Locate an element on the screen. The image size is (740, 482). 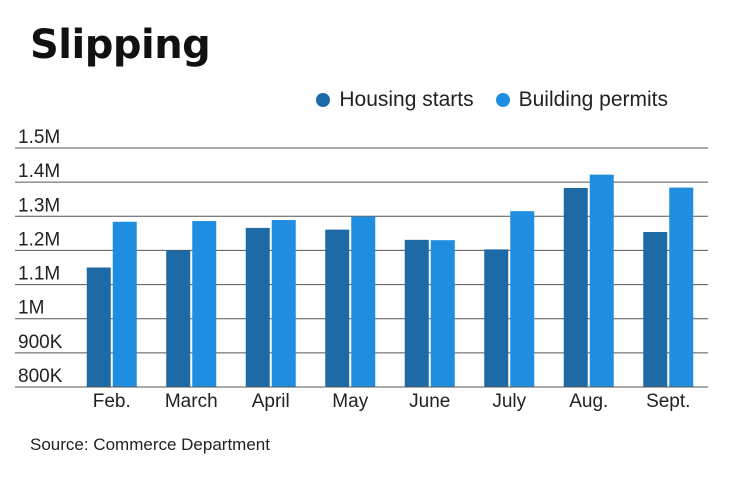
x-tick-label: Feb. is located at coordinates (112, 401).